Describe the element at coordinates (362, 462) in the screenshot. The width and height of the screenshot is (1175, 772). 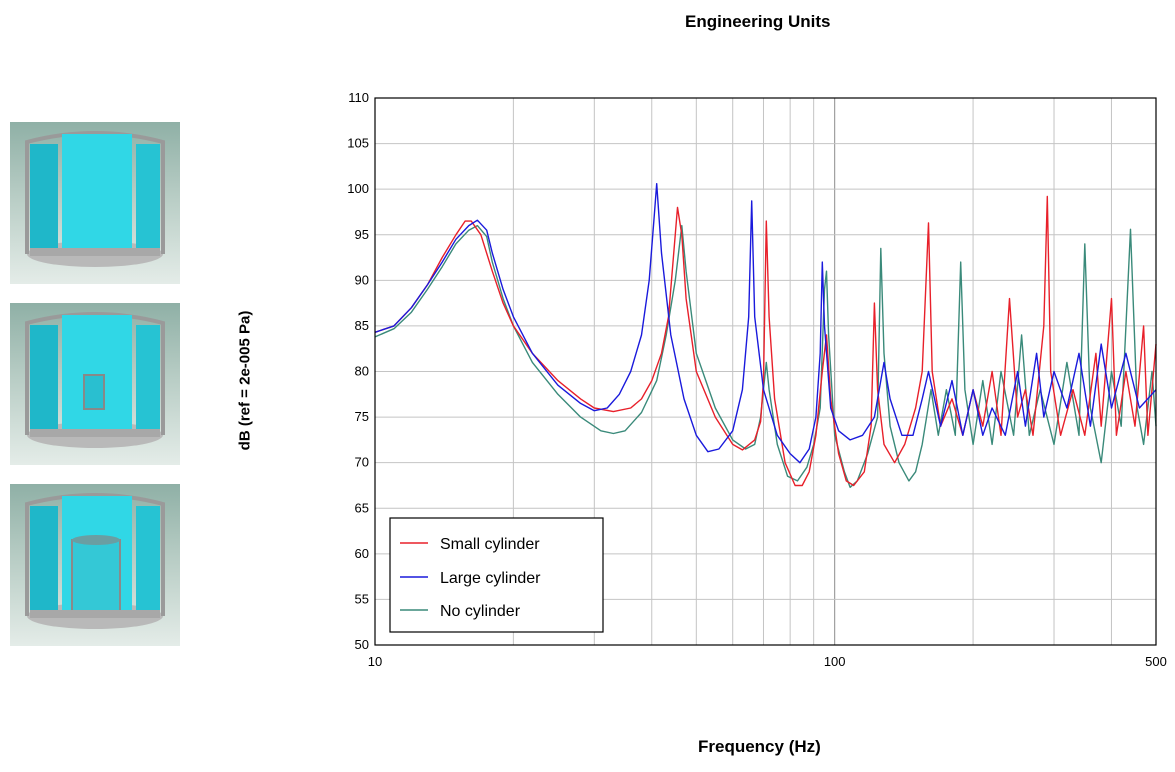
I see `y-tick-label: 70` at that location.